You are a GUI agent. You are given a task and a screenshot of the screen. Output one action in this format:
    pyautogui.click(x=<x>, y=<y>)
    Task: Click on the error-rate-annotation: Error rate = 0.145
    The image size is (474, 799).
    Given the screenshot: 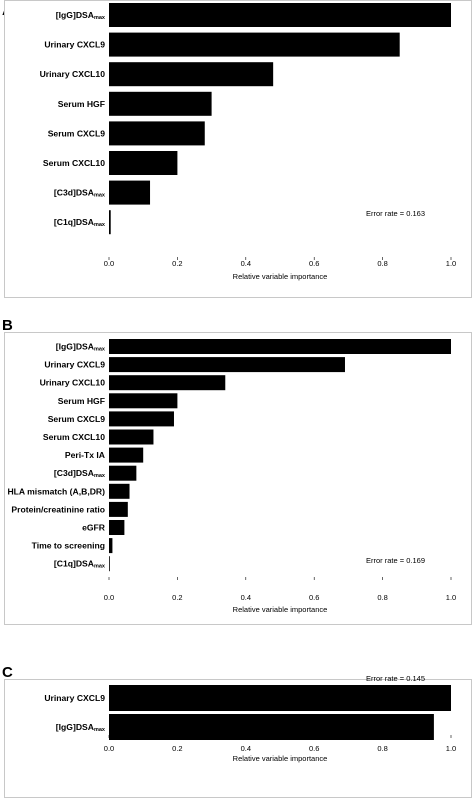 What is the action you would take?
    pyautogui.click(x=395, y=678)
    